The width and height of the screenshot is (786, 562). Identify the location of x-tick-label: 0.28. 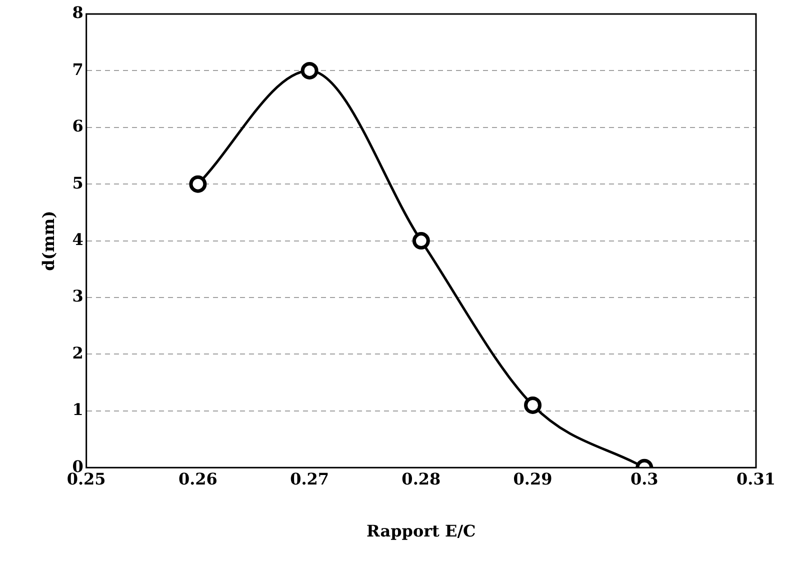
(421, 478).